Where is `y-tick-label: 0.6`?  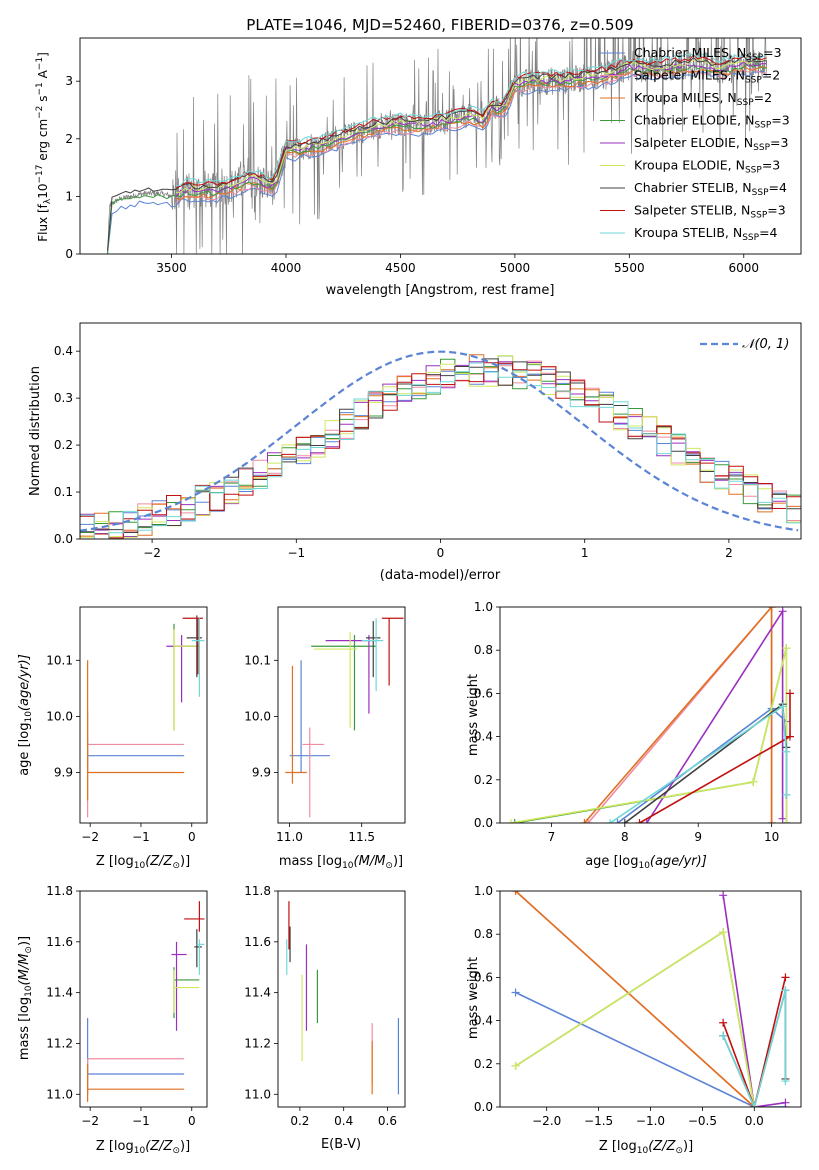
y-tick-label: 0.6 is located at coordinates (483, 693).